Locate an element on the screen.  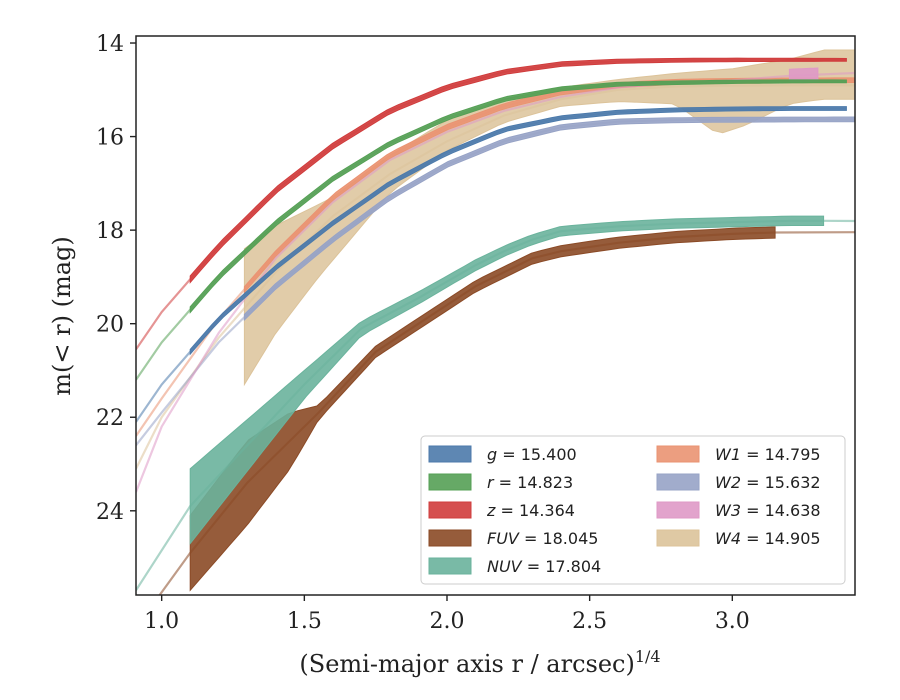
legend-item-nuv: NUV = 17.804 is located at coordinates (514, 566).